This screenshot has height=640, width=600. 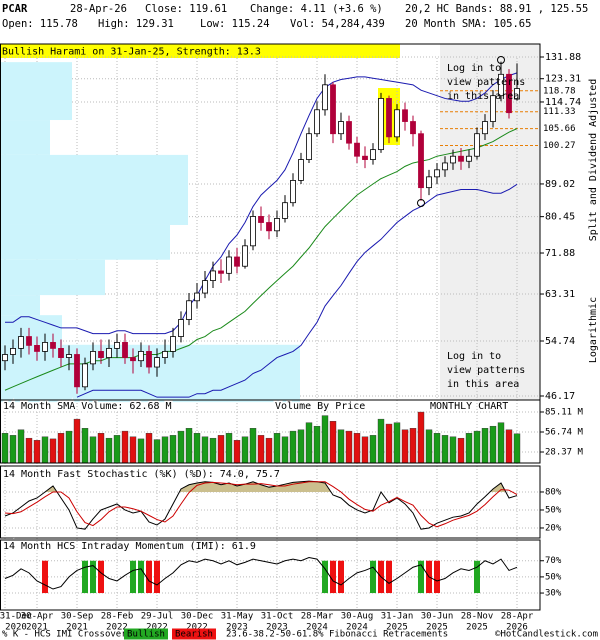 I want to click on y-tick-label: 20%, so click(x=553, y=528).